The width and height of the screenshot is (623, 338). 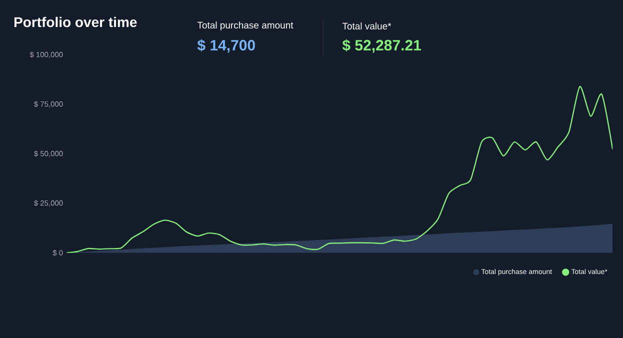 I want to click on text: Total purchase amount, so click(x=245, y=26).